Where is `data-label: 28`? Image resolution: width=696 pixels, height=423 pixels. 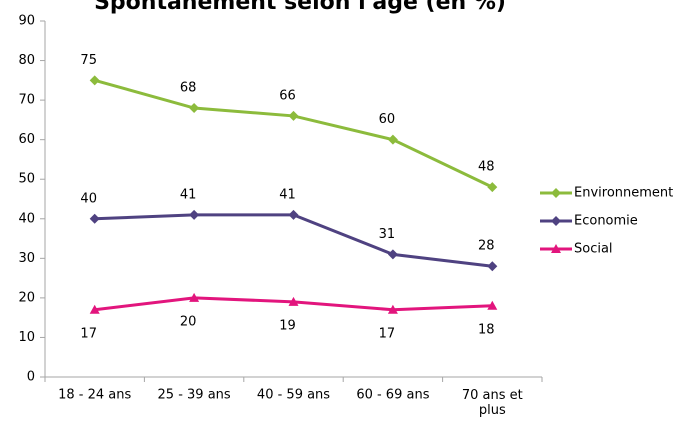 data-label: 28 is located at coordinates (486, 246).